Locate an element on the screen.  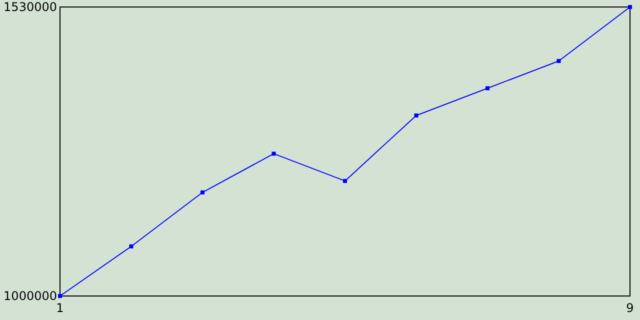
x-tick-label: 1 is located at coordinates (60, 308).